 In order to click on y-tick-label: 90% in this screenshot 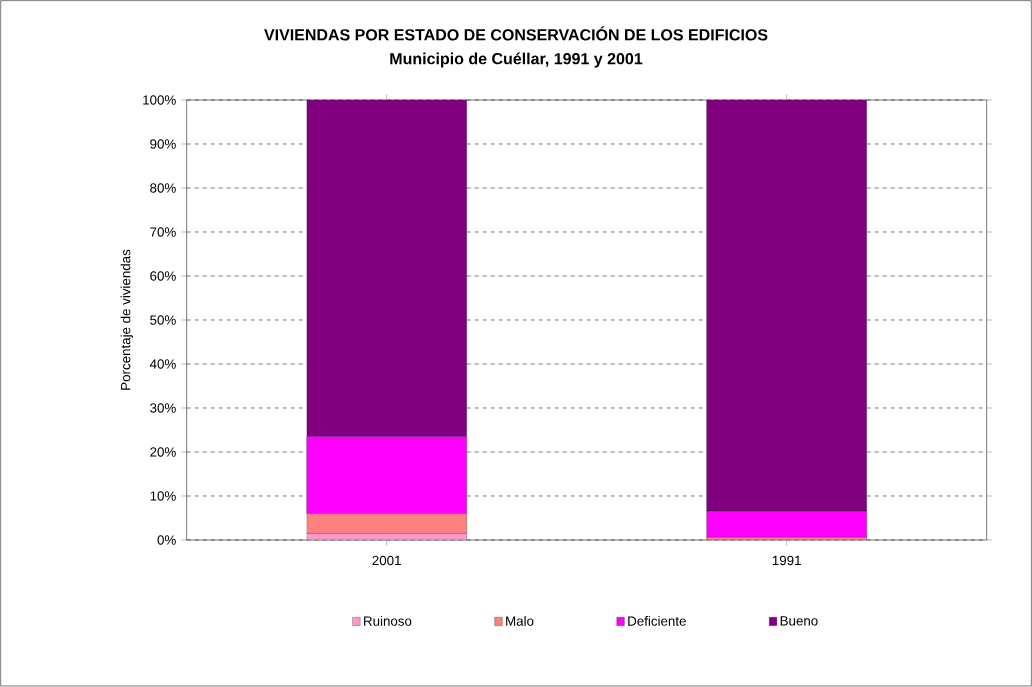, I will do `click(163, 144)`.